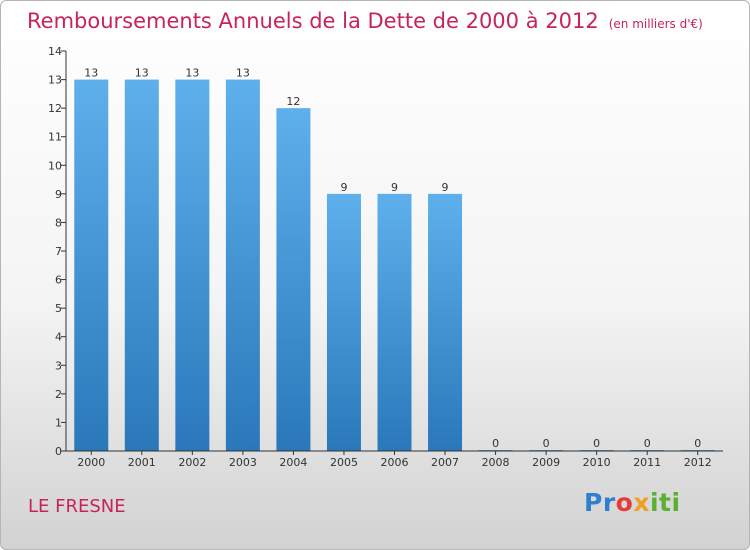  What do you see at coordinates (58, 308) in the screenshot?
I see `y-tick-label: 5` at bounding box center [58, 308].